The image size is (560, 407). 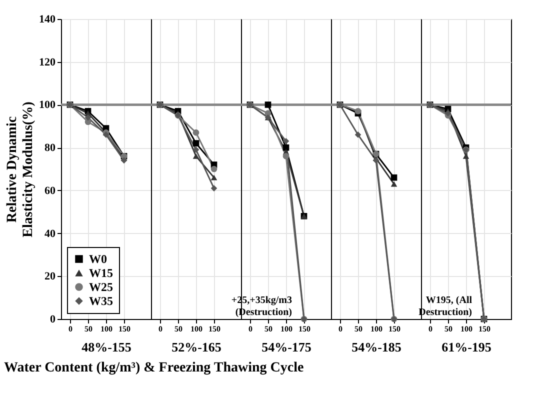 What do you see at coordinates (50, 234) in the screenshot?
I see `y-tick-label: 40` at bounding box center [50, 234].